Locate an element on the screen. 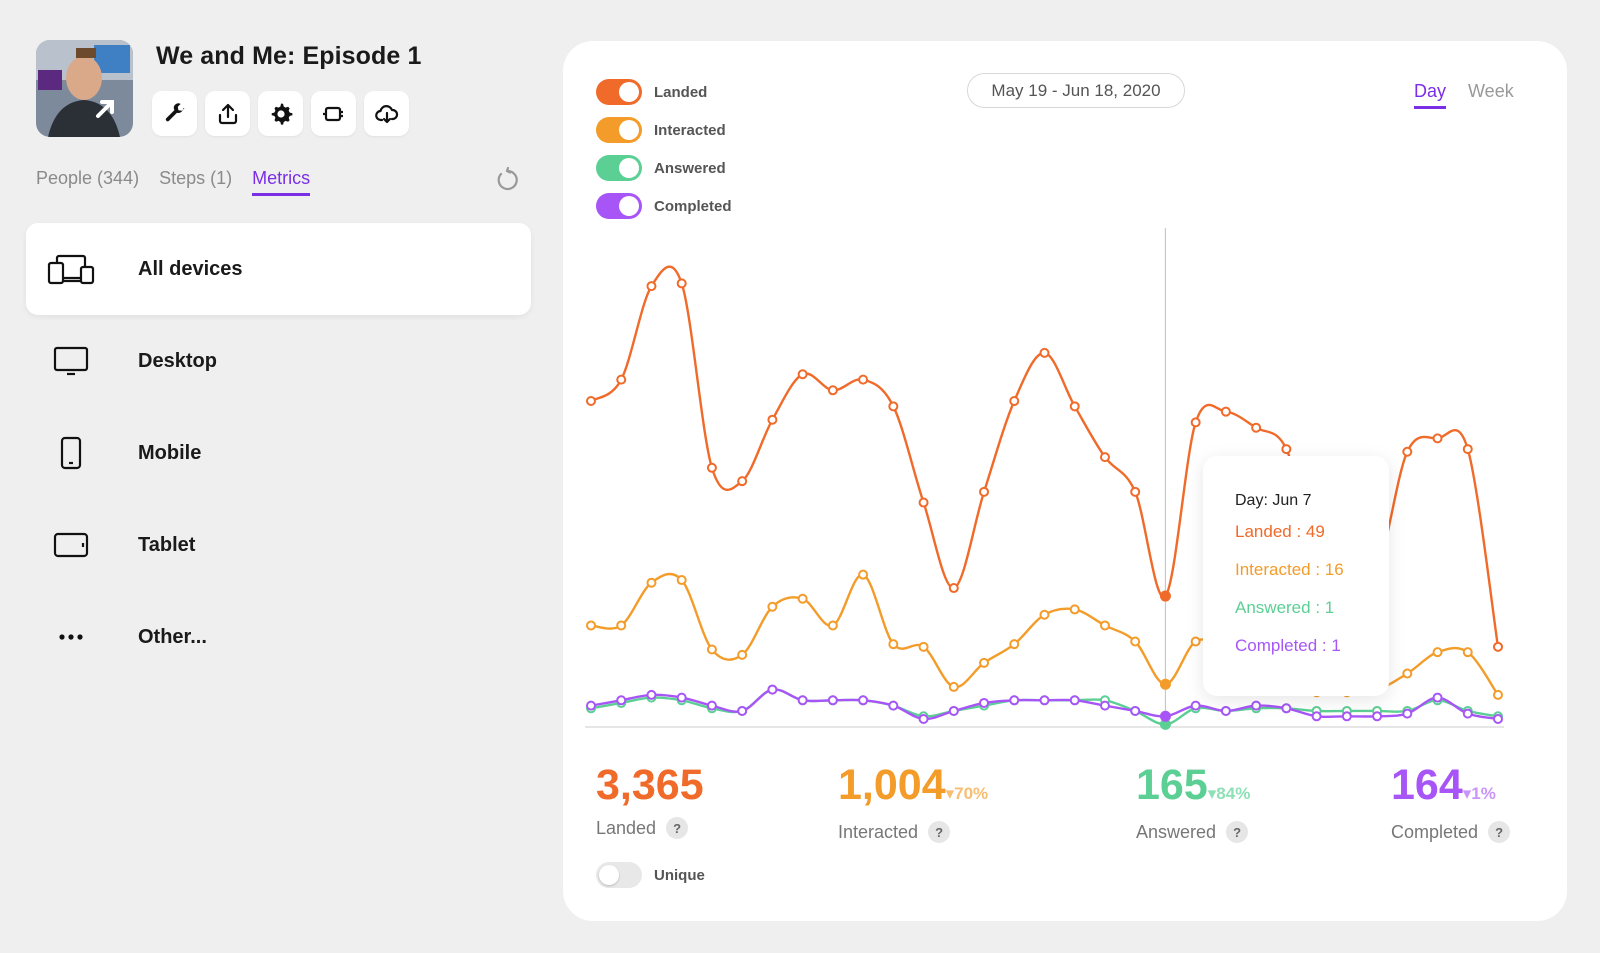 The height and width of the screenshot is (953, 1600). answered-toggle is located at coordinates (619, 168).